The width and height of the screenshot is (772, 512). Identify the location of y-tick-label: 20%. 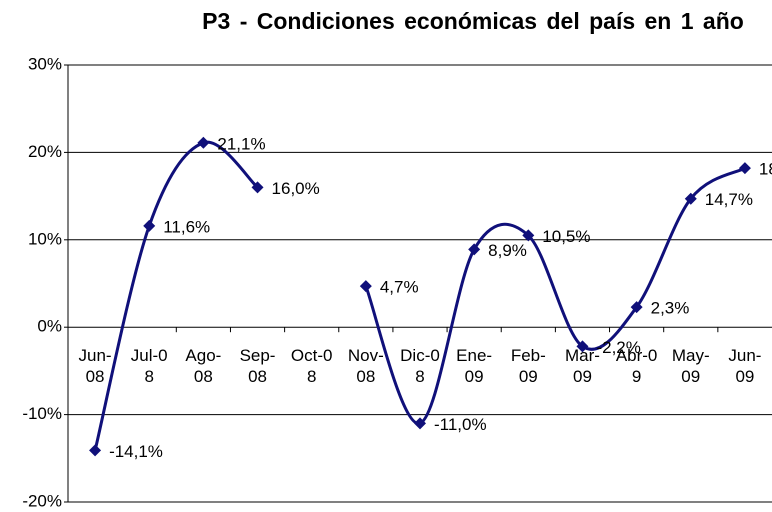
(45, 151).